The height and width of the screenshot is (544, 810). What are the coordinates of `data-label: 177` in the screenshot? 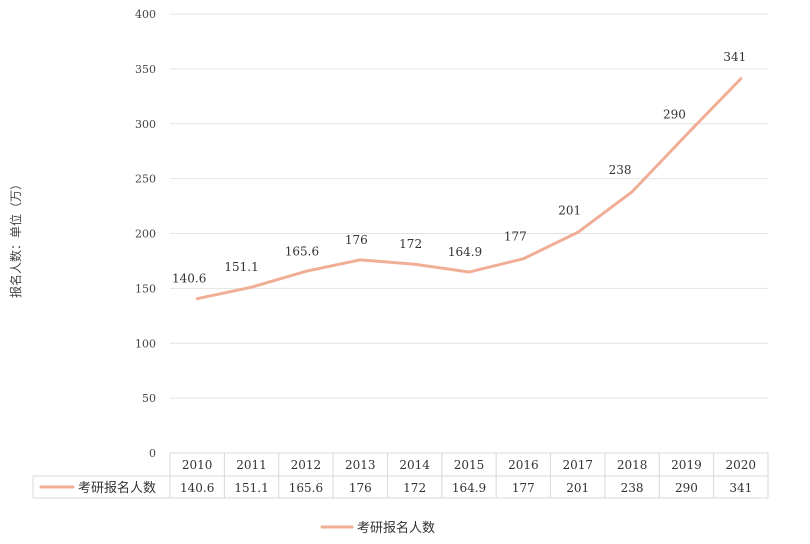 It's located at (515, 237).